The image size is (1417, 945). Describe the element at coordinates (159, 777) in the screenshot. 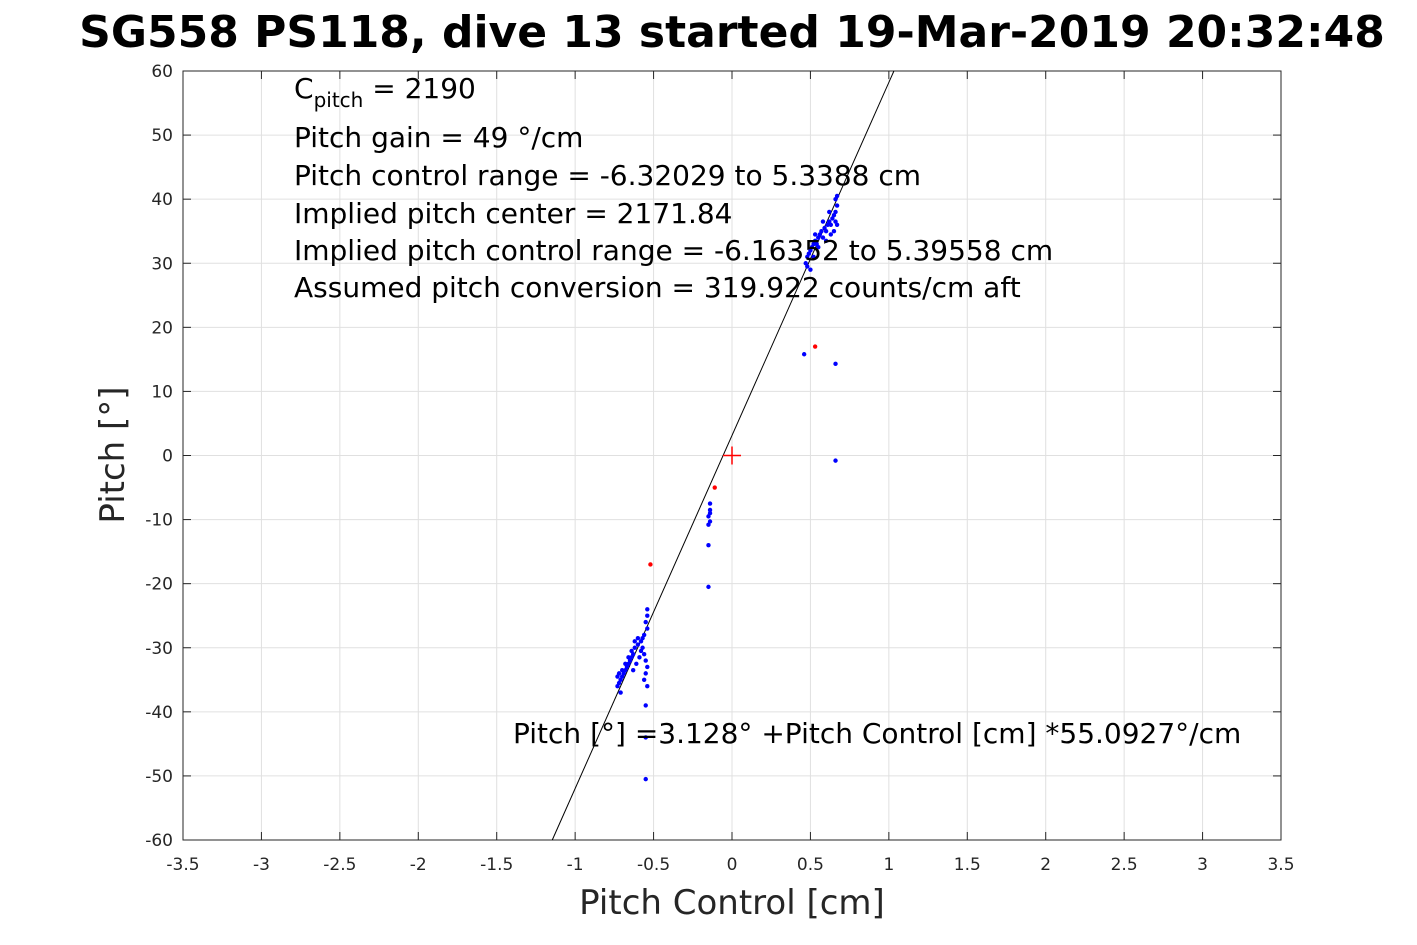

I see `y-tick-label: -50` at that location.